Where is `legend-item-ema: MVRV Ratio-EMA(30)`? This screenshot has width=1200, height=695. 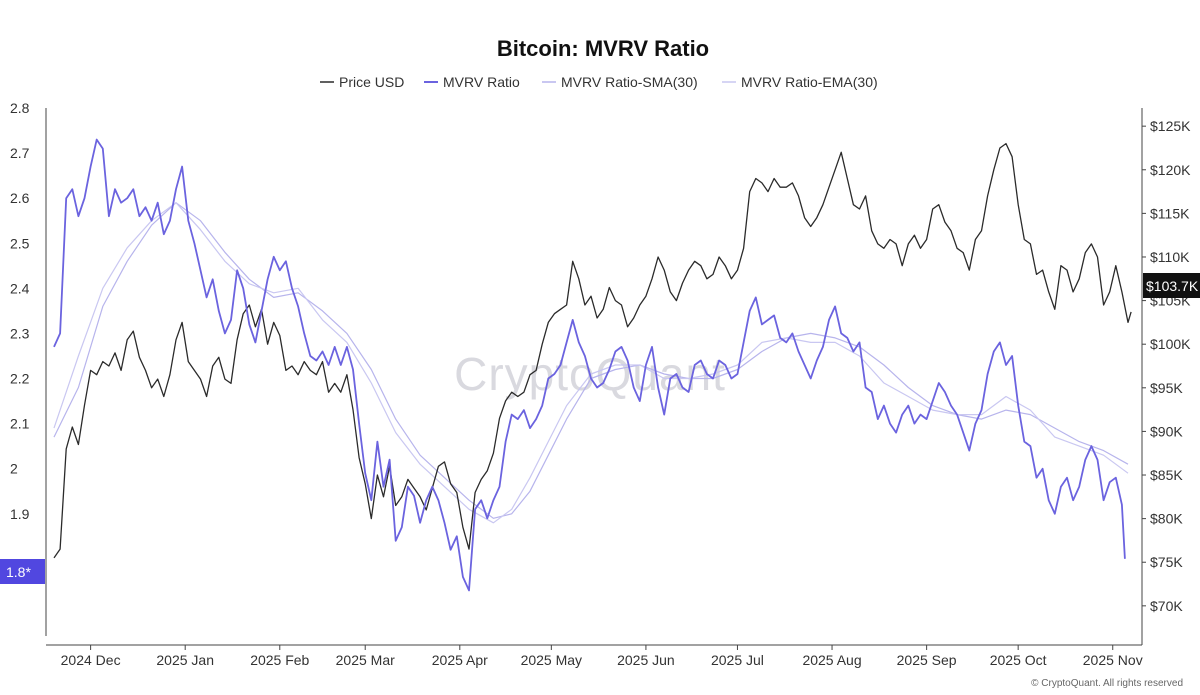 legend-item-ema: MVRV Ratio-EMA(30) is located at coordinates (800, 82).